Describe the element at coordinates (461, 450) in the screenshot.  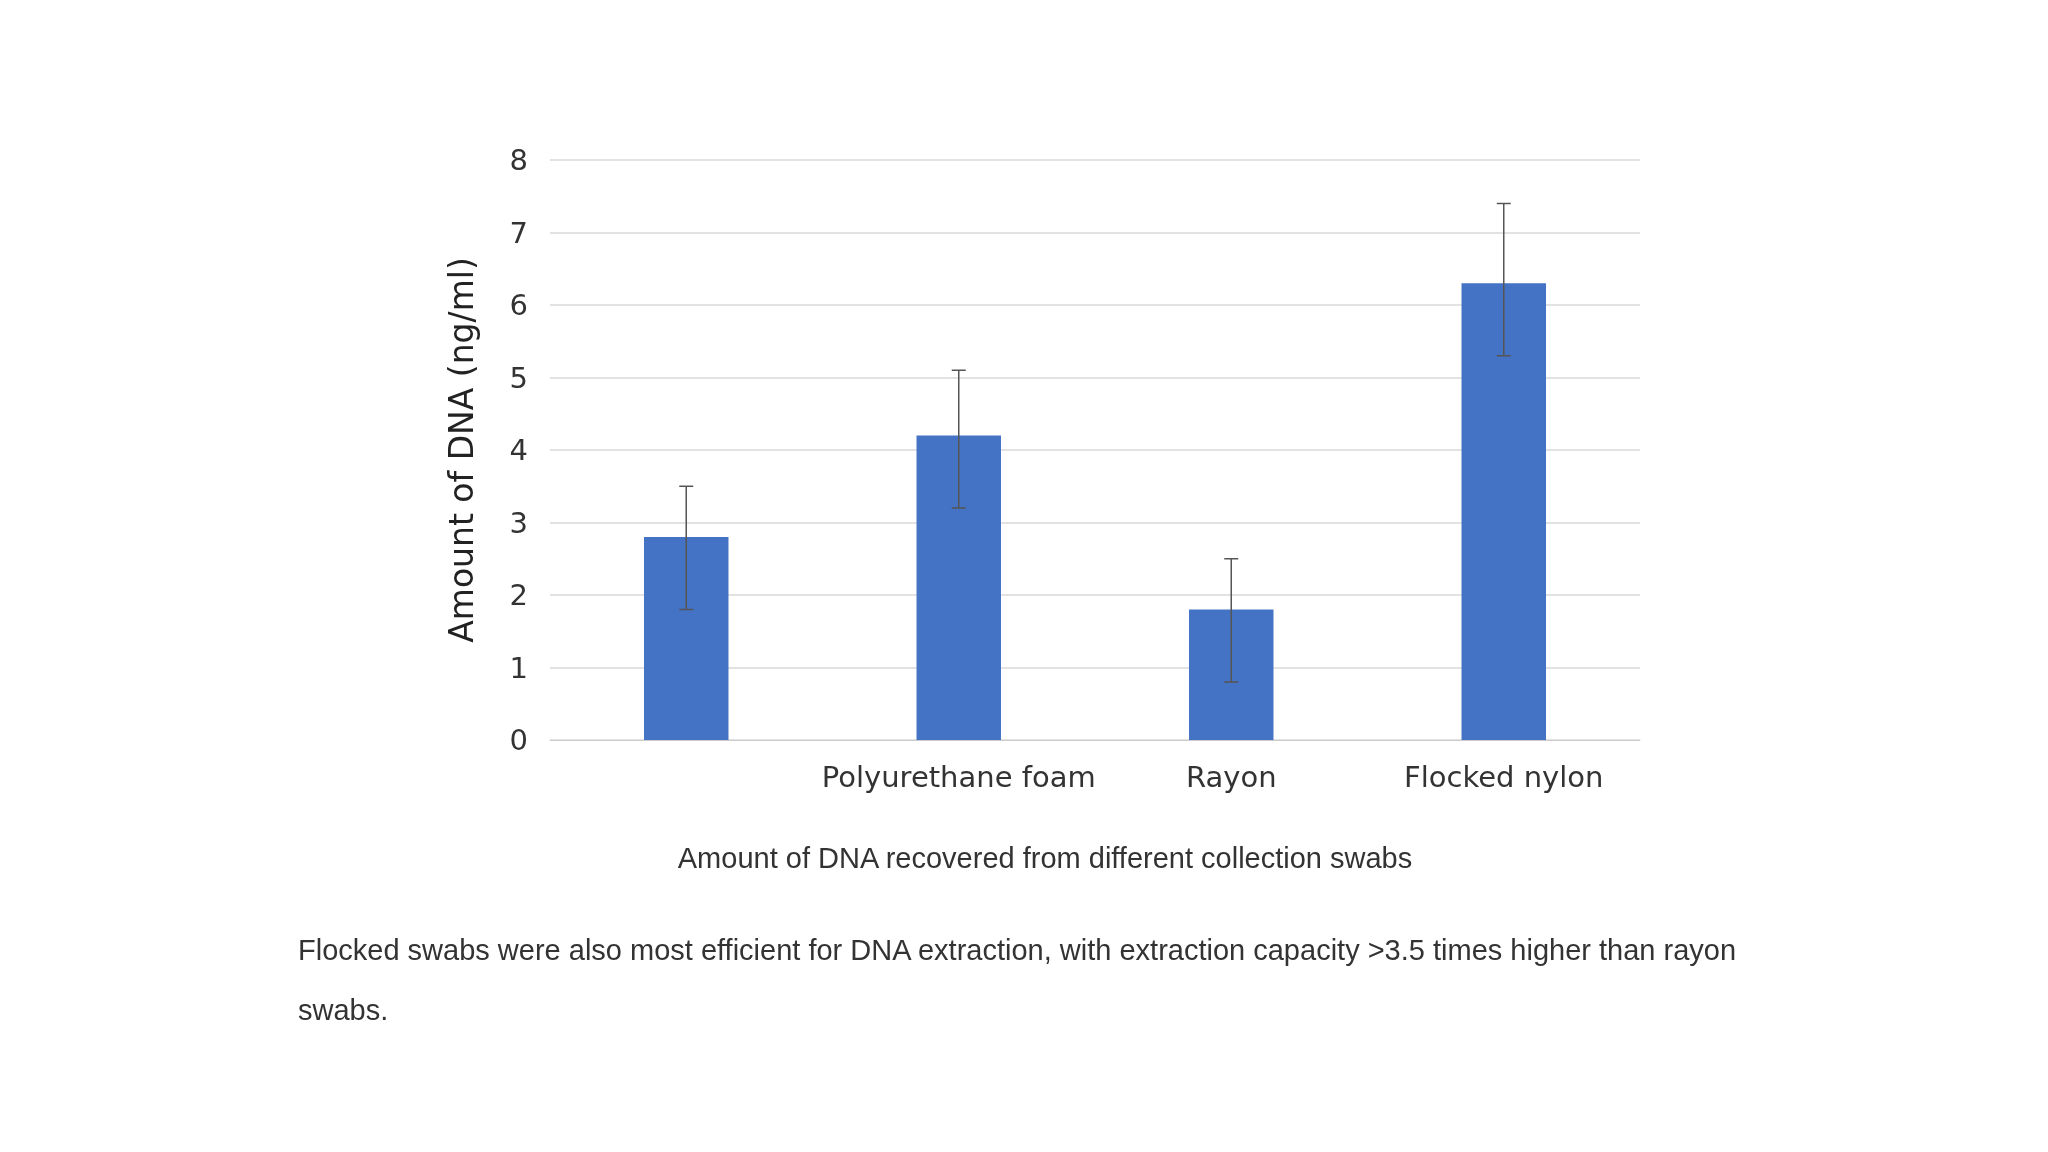
I see `y-axis-title: Amount of DNA (ng/ml)` at that location.